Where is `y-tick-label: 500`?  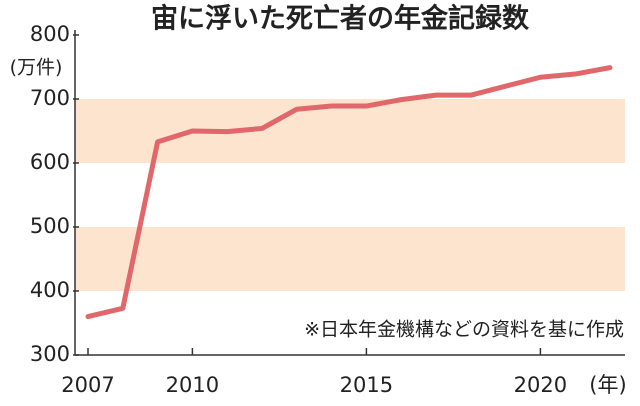 y-tick-label: 500 is located at coordinates (50, 226).